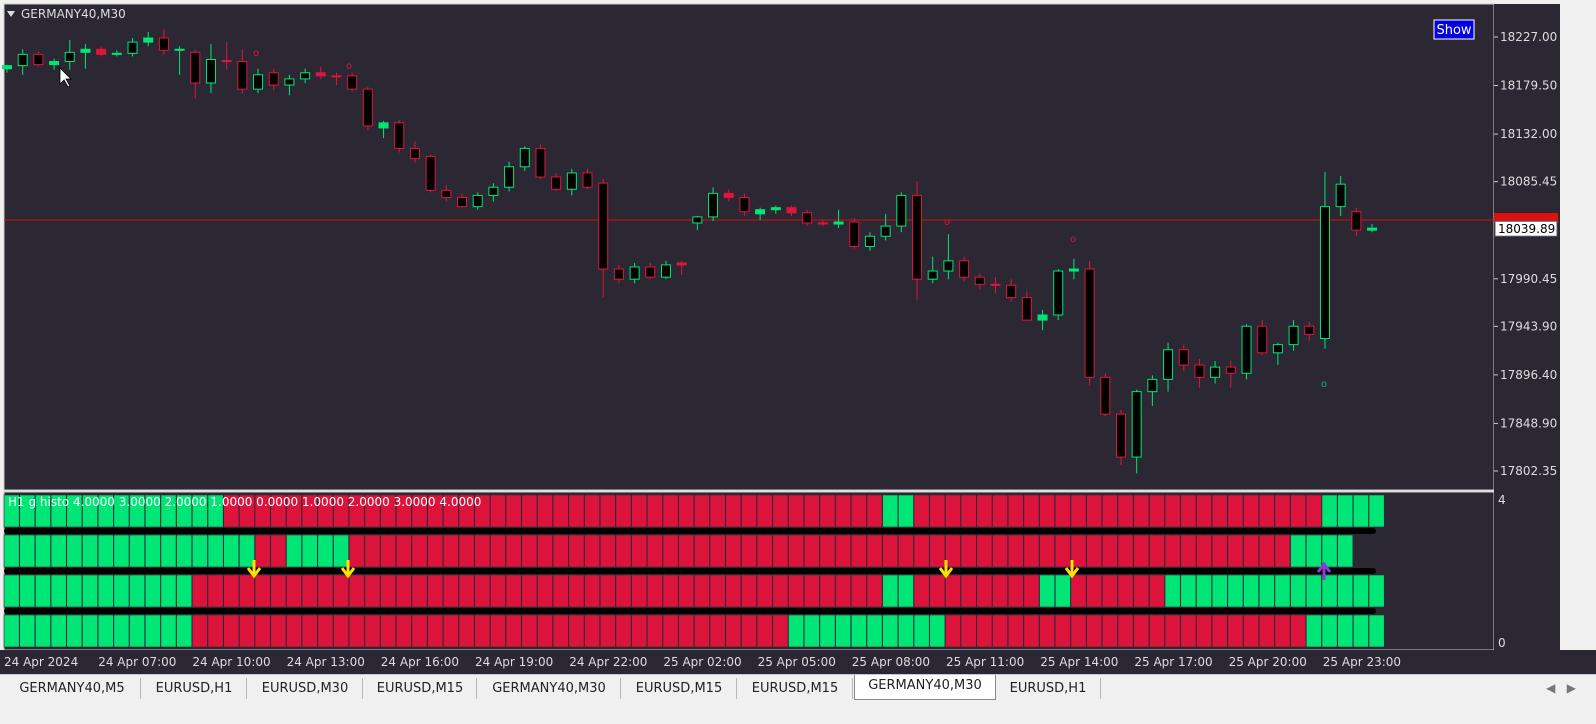  I want to click on collapse-icon, so click(11, 14).